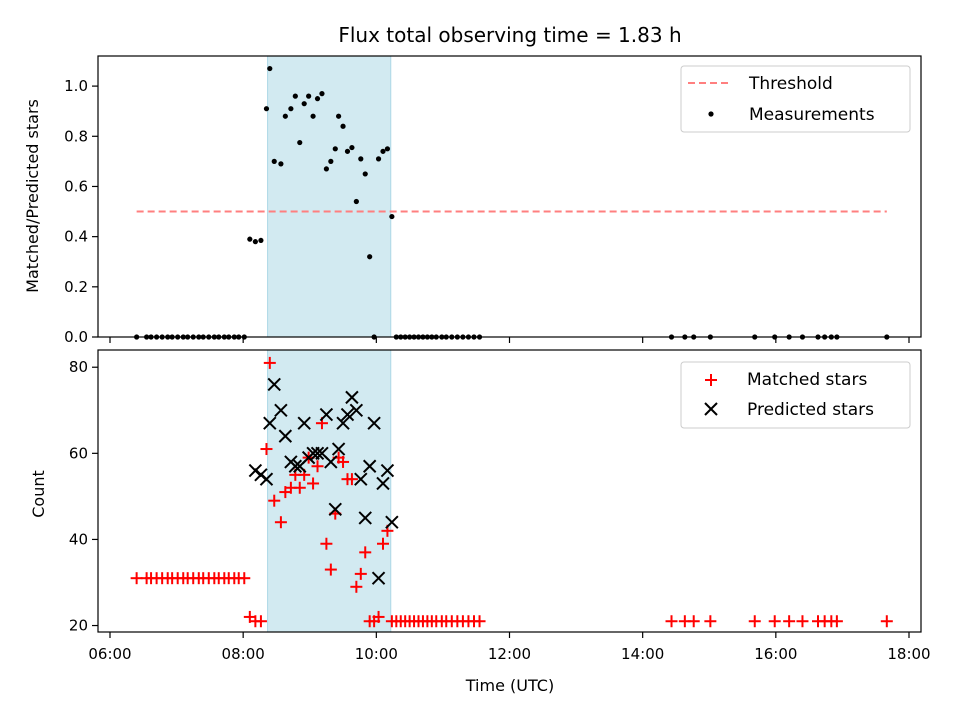 The image size is (960, 720). What do you see at coordinates (812, 115) in the screenshot?
I see `legend-measurements-label: Measurements` at bounding box center [812, 115].